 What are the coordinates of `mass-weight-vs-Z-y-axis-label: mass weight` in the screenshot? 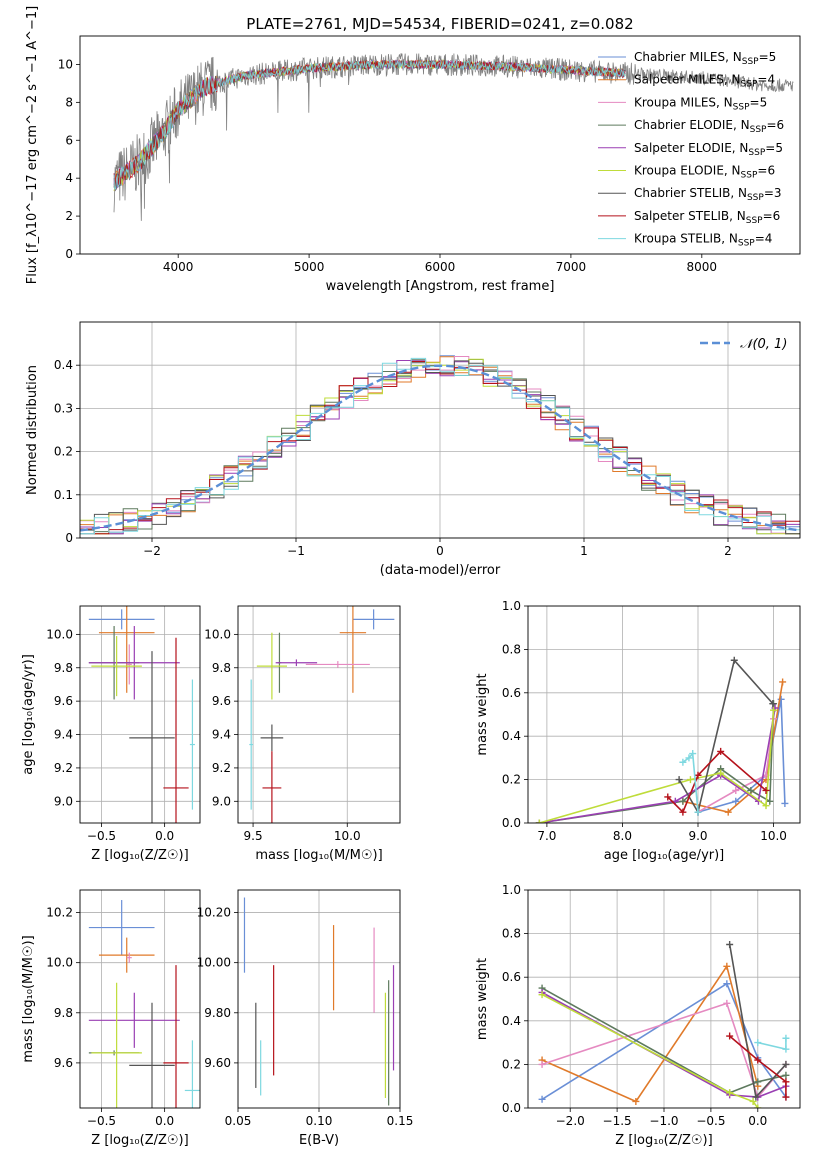 It's located at (482, 999).